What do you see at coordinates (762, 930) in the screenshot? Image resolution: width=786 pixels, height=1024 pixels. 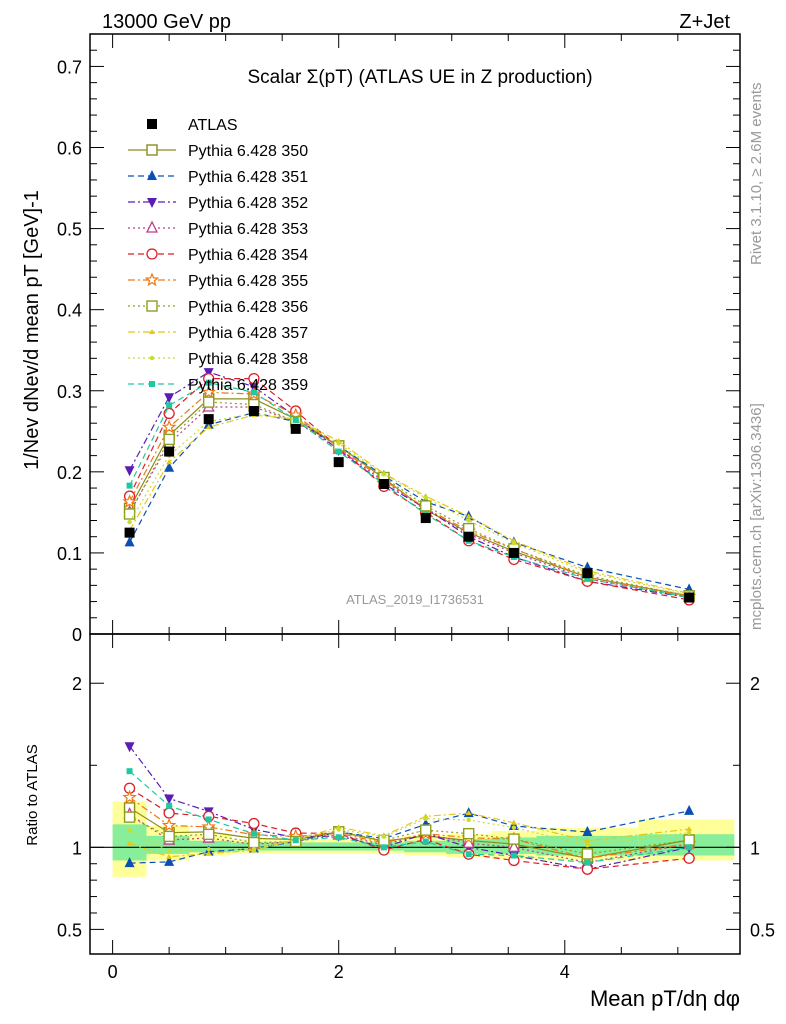 I see `ratio-y-tick-label-right: 0.5` at bounding box center [762, 930].